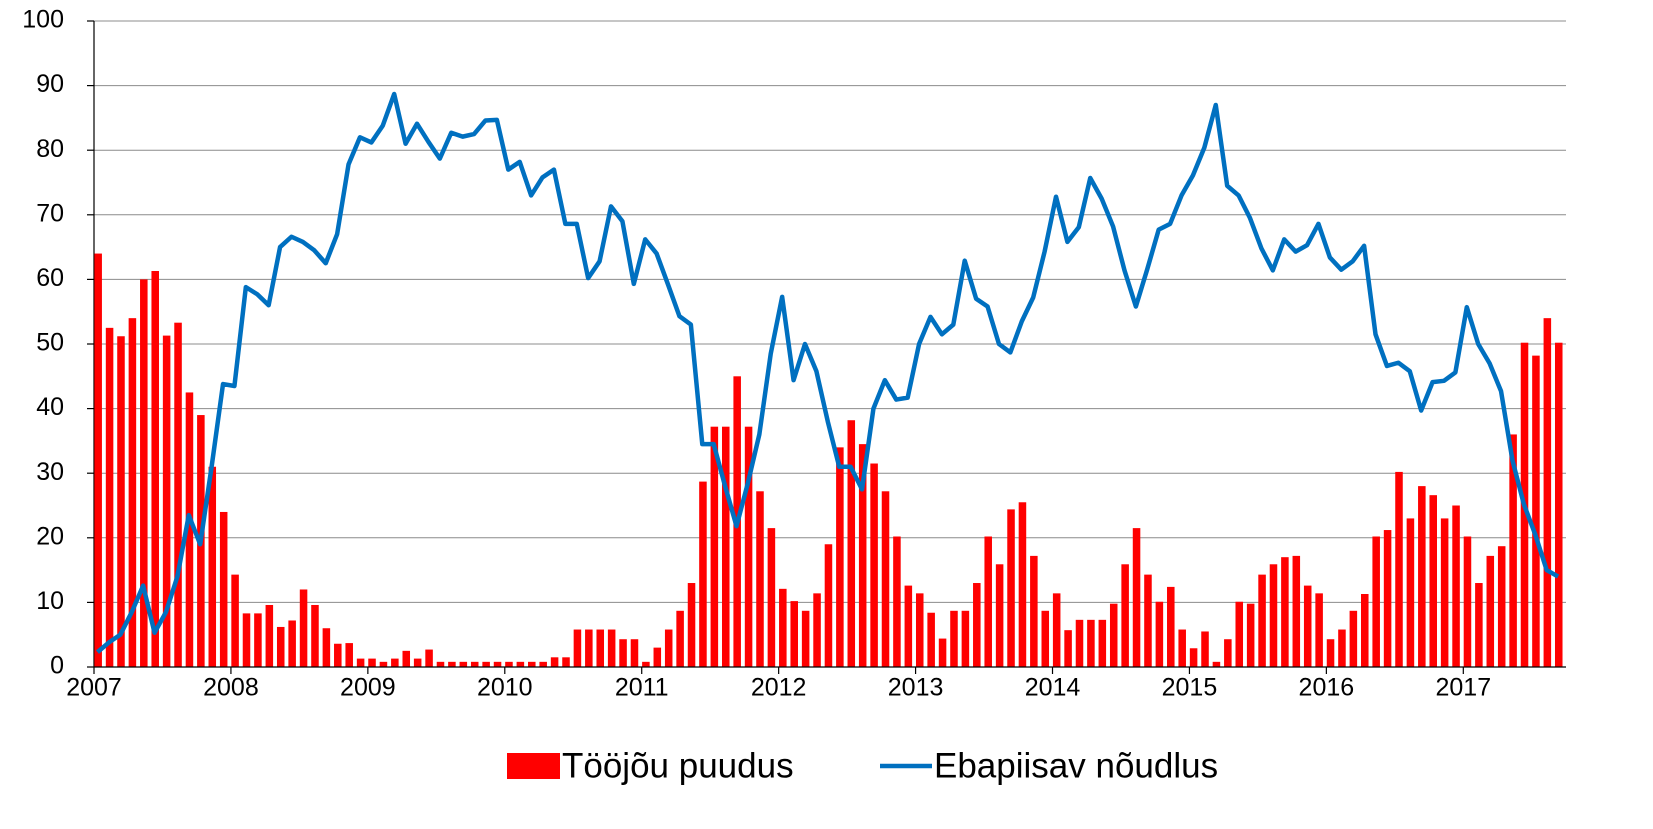 The height and width of the screenshot is (829, 1653). What do you see at coordinates (50, 84) in the screenshot?
I see `y-tick-label: 90` at bounding box center [50, 84].